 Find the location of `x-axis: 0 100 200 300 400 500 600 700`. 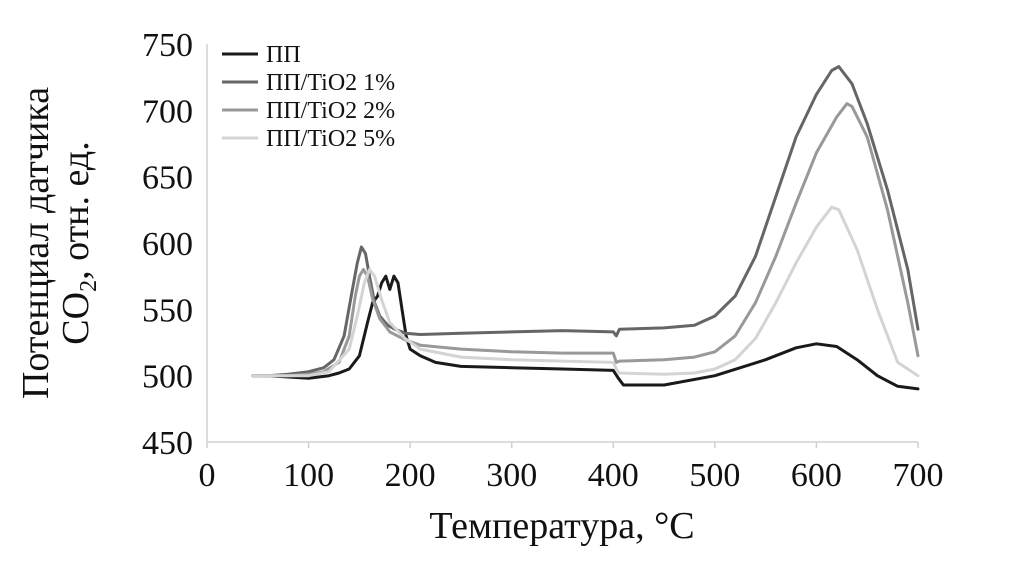

x-axis: 0 100 200 300 400 500 600 700 is located at coordinates (571, 467).